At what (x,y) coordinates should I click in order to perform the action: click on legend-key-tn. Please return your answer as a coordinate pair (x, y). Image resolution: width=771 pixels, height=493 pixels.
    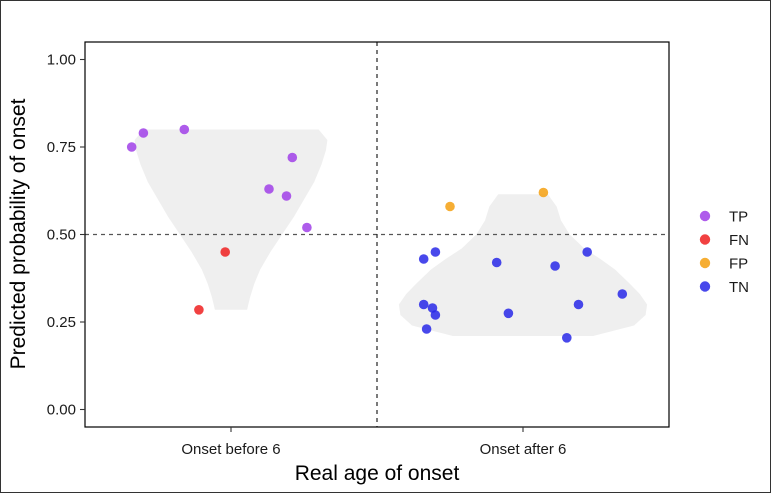
    Looking at the image, I should click on (705, 286).